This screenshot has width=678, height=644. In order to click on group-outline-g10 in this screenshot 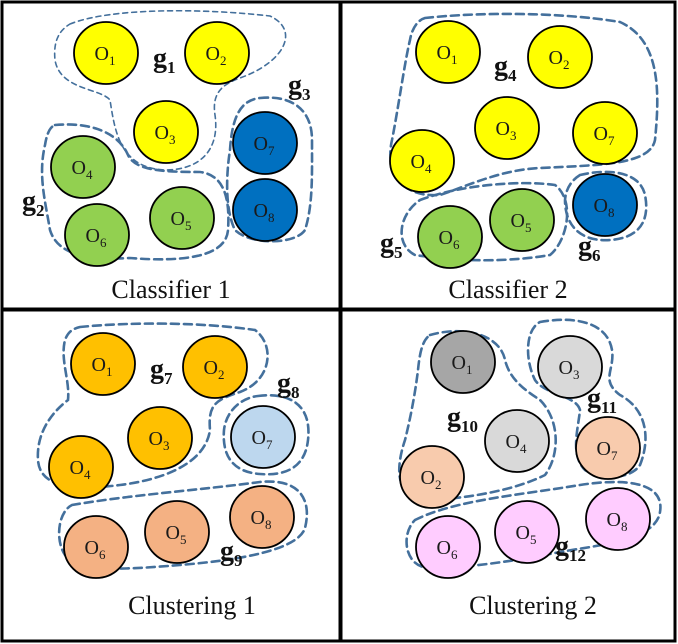, I will do `click(477, 415)`.